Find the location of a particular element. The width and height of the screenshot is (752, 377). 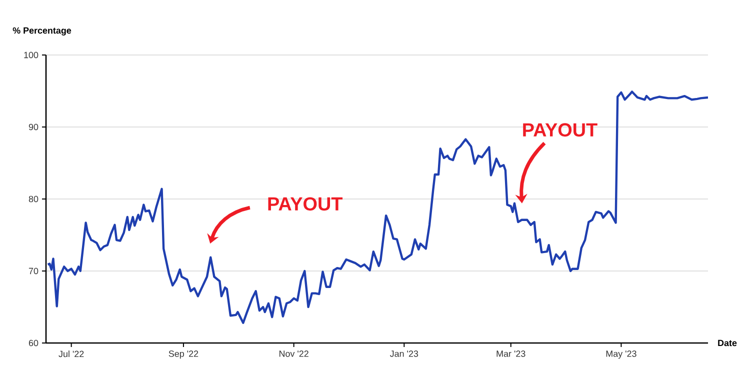

y-tick-label: 90 is located at coordinates (33, 127).